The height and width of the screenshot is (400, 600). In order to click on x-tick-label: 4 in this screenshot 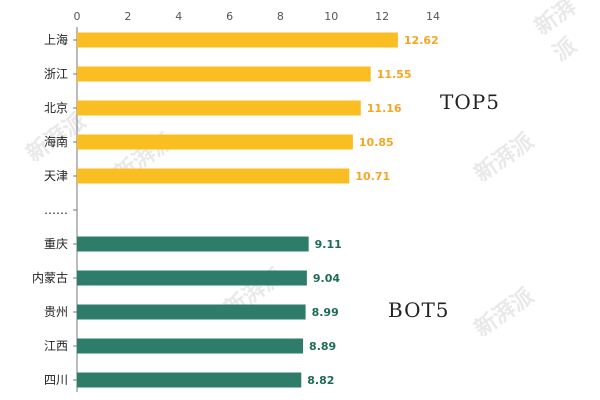, I will do `click(178, 16)`.